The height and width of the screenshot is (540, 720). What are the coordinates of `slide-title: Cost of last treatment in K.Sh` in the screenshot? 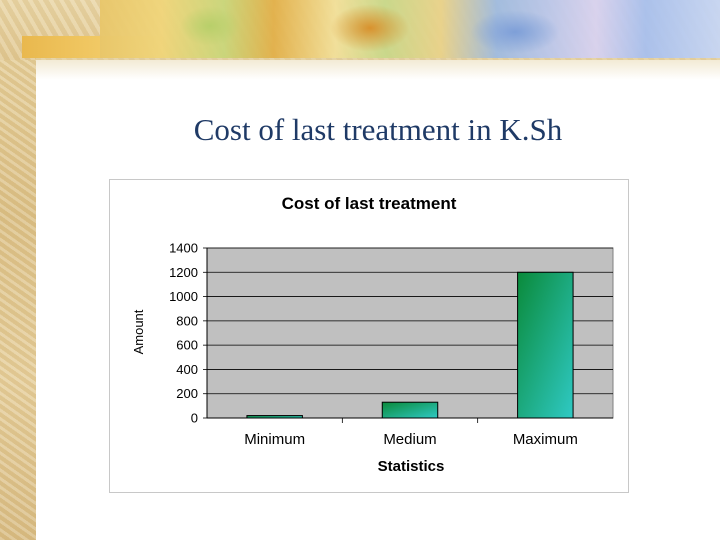 It's located at (378, 129).